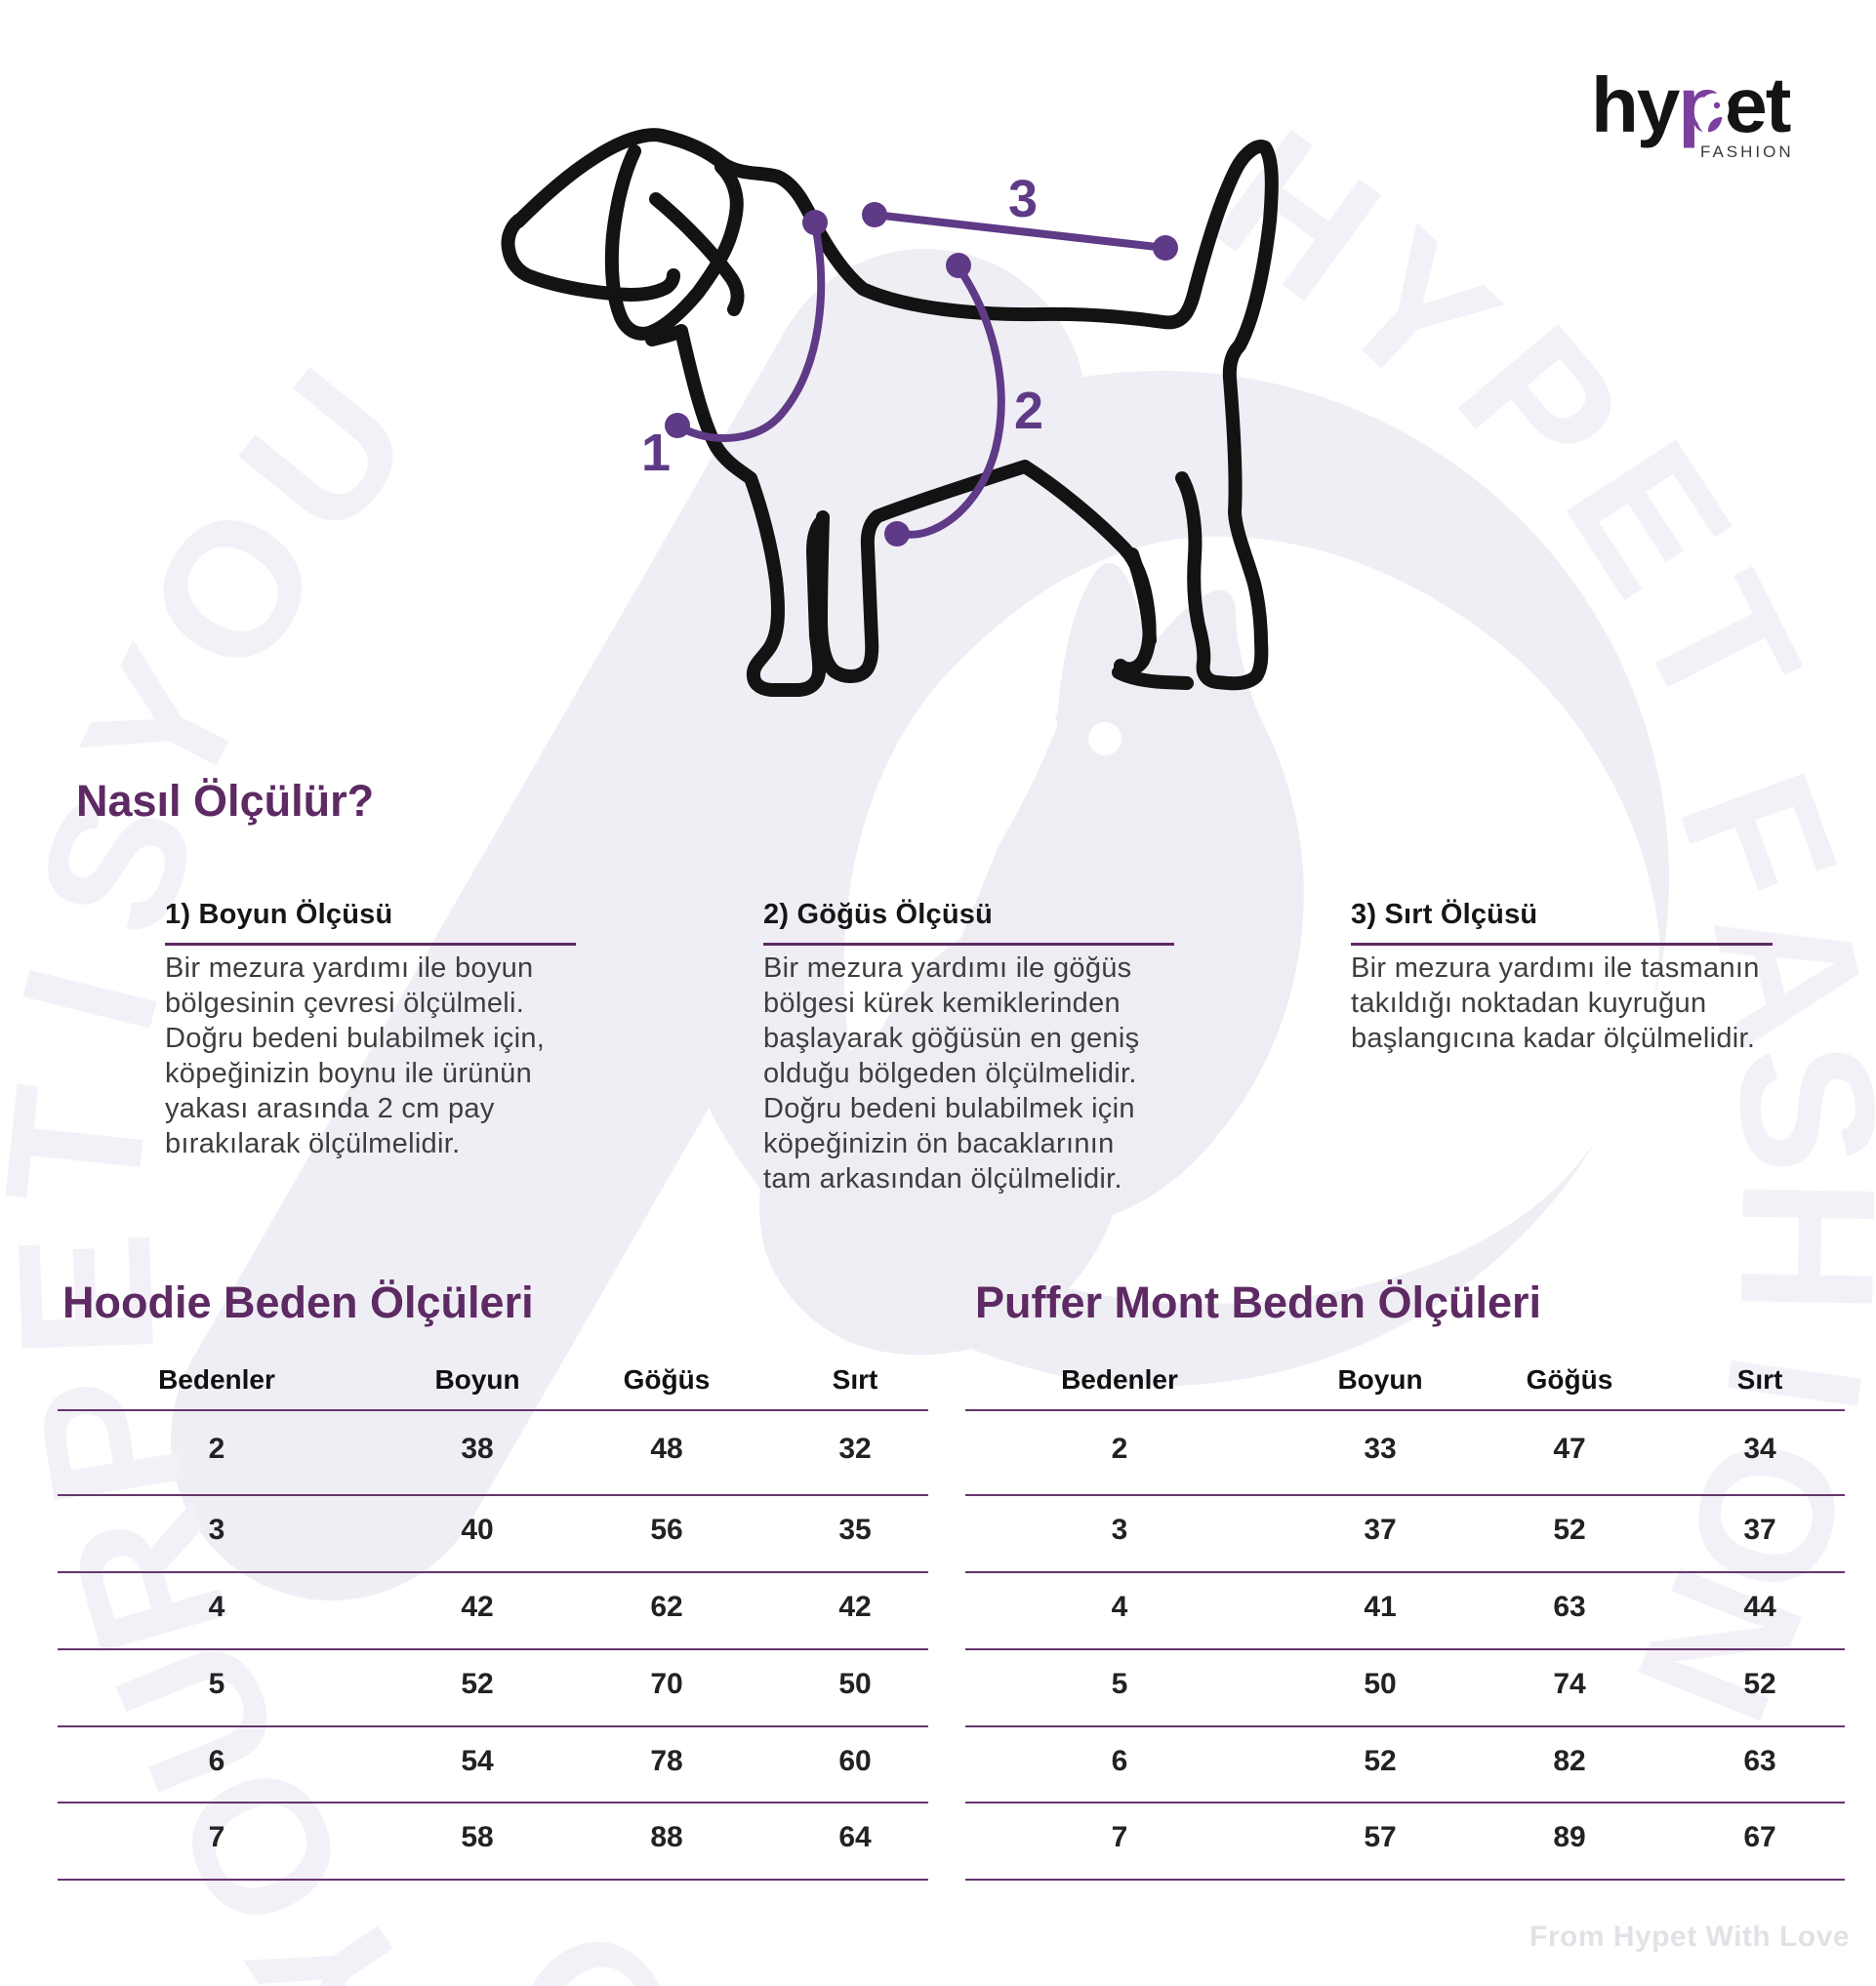 Image resolution: width=1876 pixels, height=1986 pixels. I want to click on svg-text: 3, so click(1023, 199).